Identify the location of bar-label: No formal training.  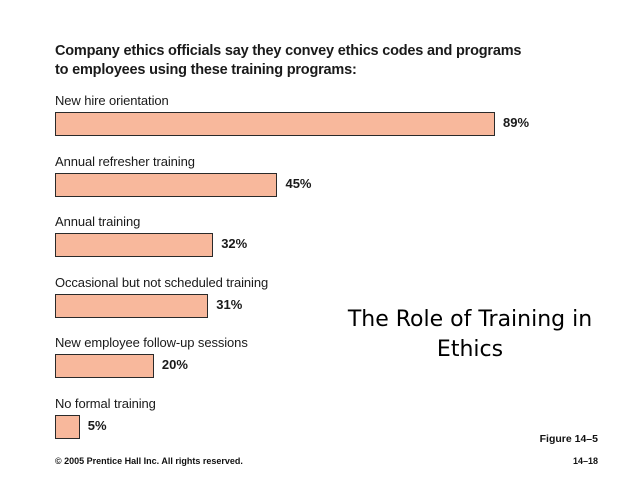
(105, 403).